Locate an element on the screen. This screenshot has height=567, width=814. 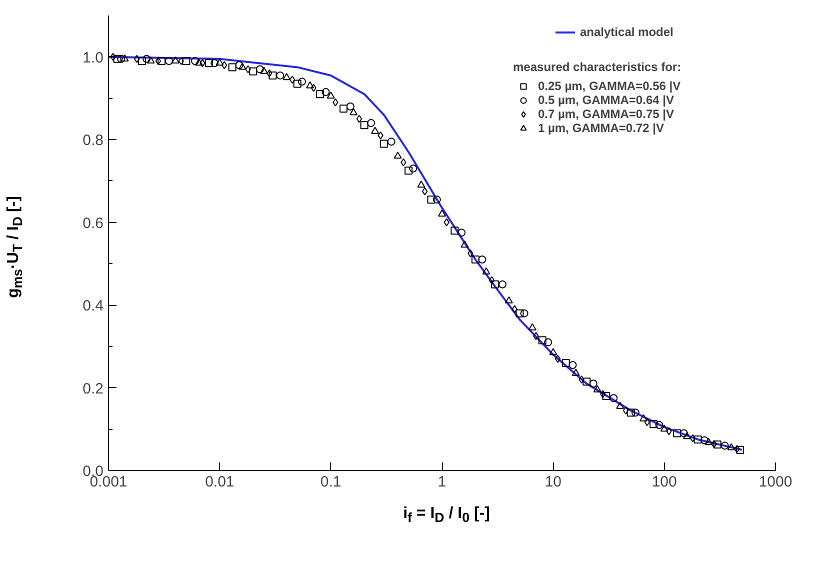
x-tick-label: 10 is located at coordinates (553, 482).